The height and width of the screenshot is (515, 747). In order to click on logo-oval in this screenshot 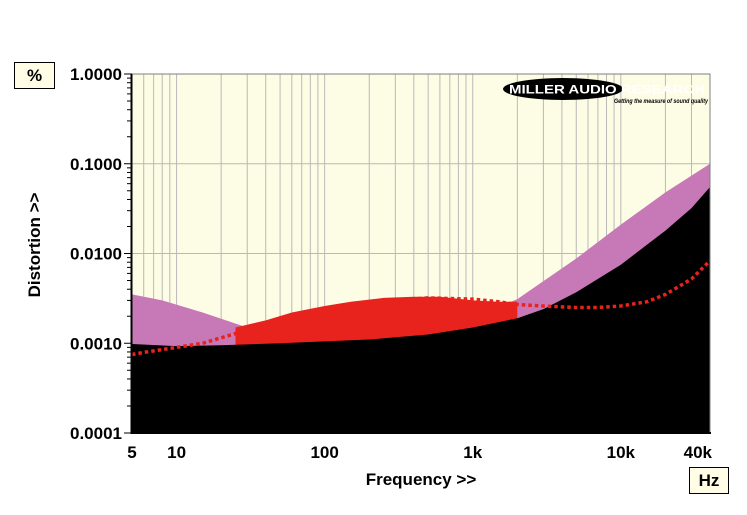, I will do `click(563, 89)`.